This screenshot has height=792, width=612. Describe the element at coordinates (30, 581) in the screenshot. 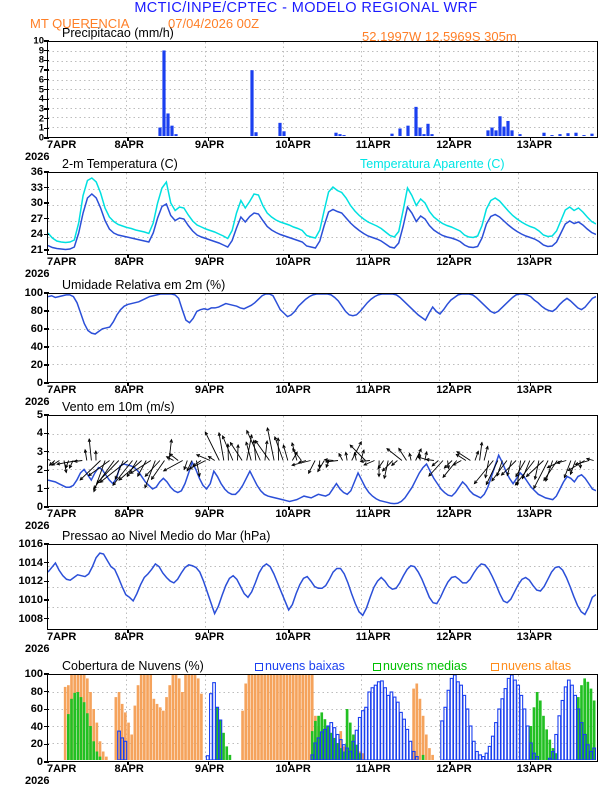

I see `y-axis-label: 1012` at that location.